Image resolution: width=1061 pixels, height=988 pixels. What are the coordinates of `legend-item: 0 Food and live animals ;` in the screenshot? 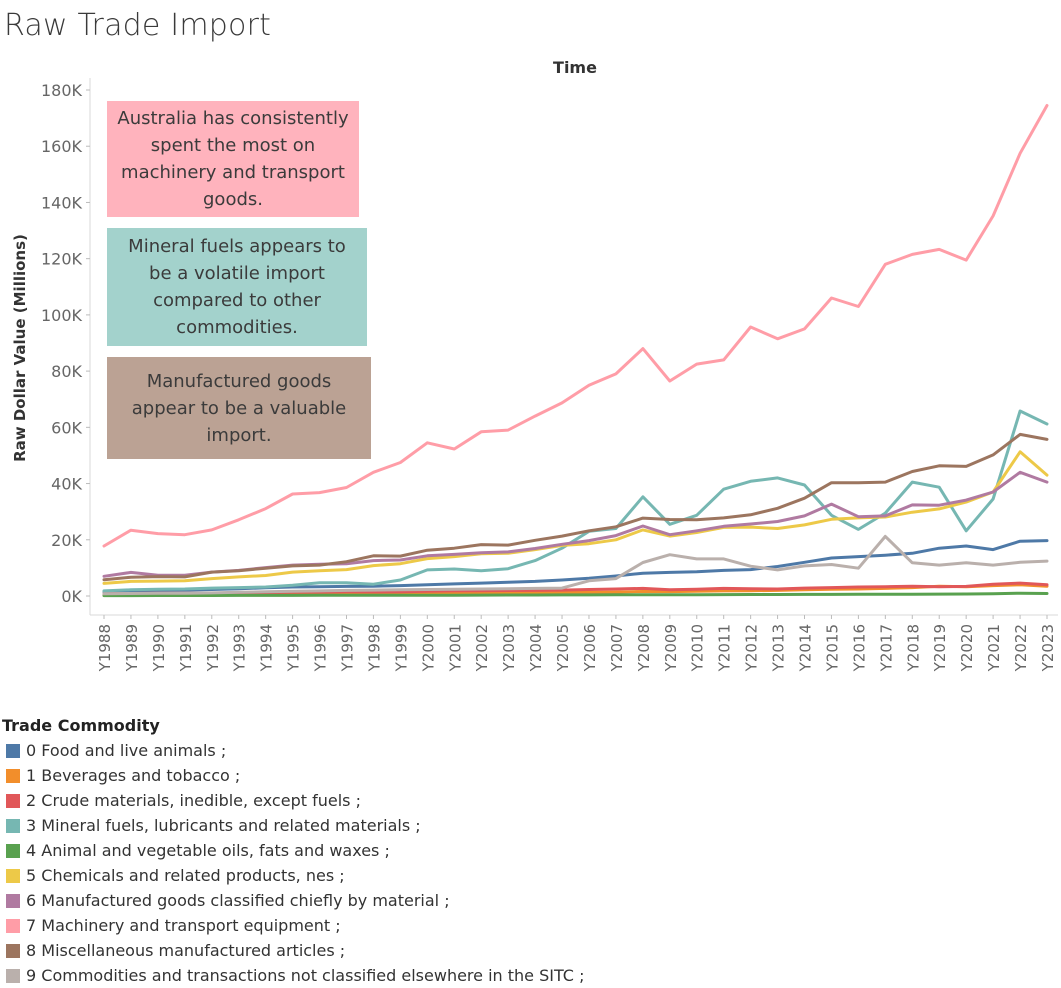 It's located at (293, 750).